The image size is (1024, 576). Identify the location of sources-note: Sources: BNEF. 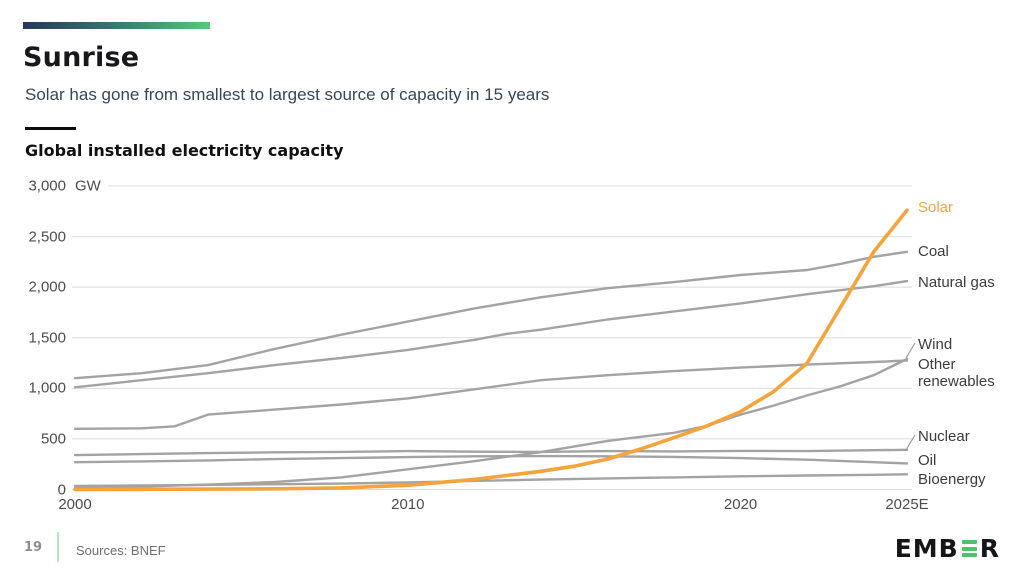
(121, 550).